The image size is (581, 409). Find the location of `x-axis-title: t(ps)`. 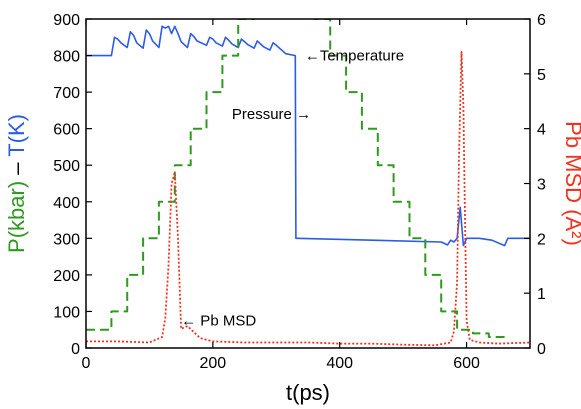

x-axis-title: t(ps) is located at coordinates (308, 392).